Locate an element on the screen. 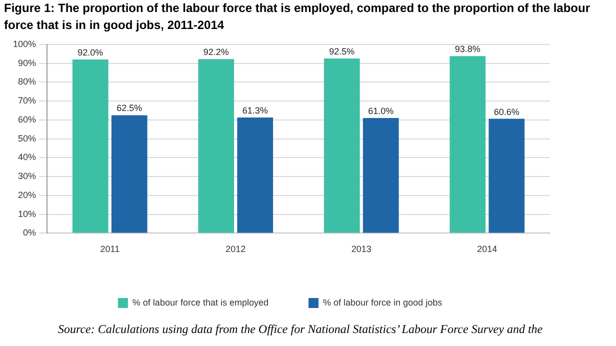 The width and height of the screenshot is (616, 346). y-tick-label: 10% is located at coordinates (27, 213).